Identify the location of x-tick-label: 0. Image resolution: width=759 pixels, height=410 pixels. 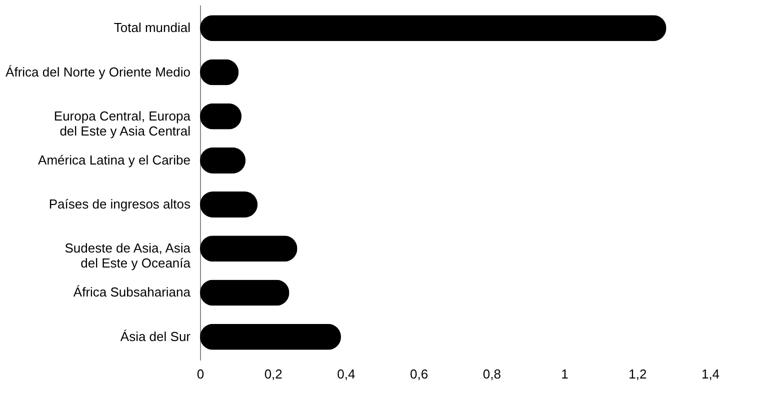
(200, 374).